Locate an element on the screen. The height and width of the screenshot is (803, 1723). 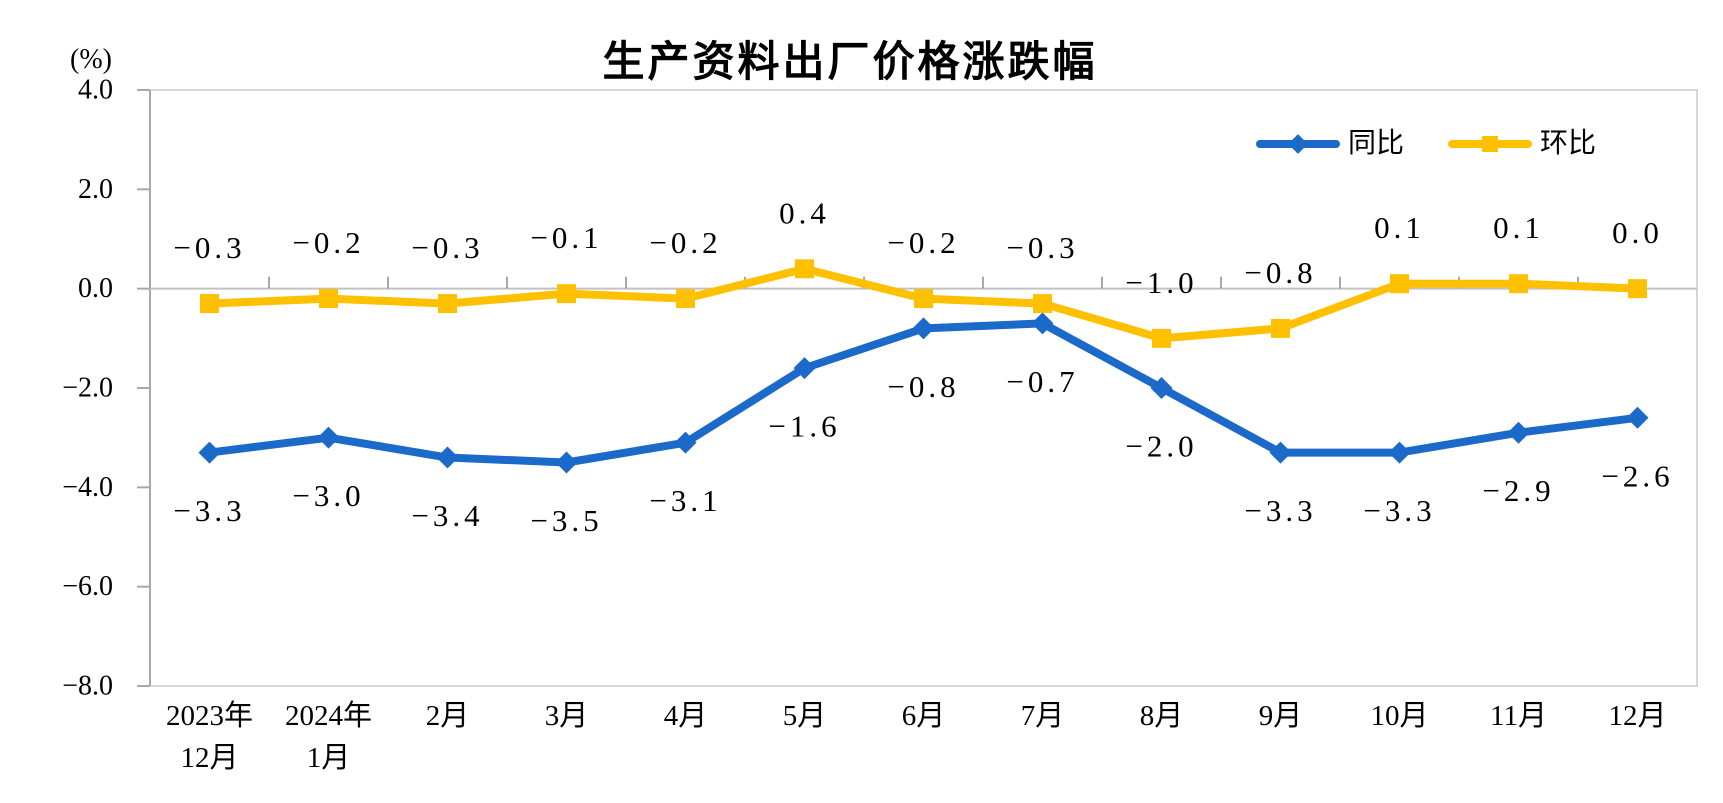
legend-label-mom: 环比 is located at coordinates (1568, 143).